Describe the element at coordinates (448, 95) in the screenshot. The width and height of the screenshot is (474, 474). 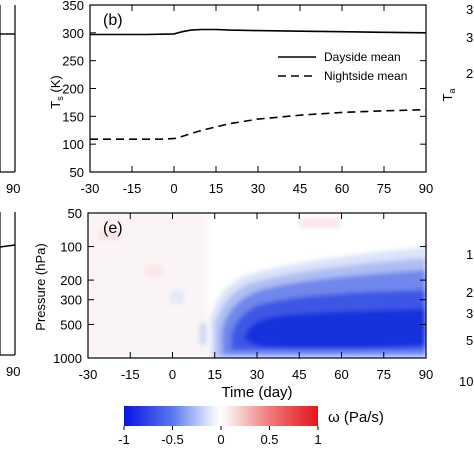
I see `right-top-ylabel: Ta` at that location.